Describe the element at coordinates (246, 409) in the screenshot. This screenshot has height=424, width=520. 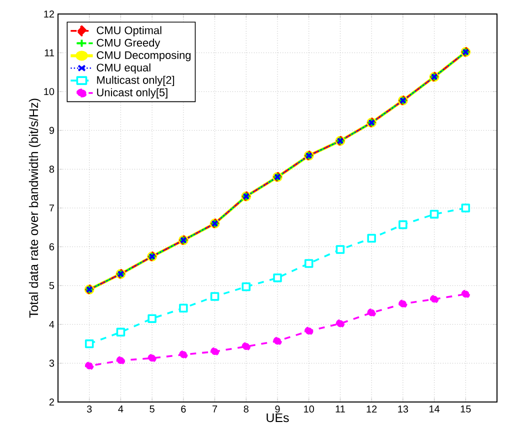
I see `x-tick-label: 8` at that location.